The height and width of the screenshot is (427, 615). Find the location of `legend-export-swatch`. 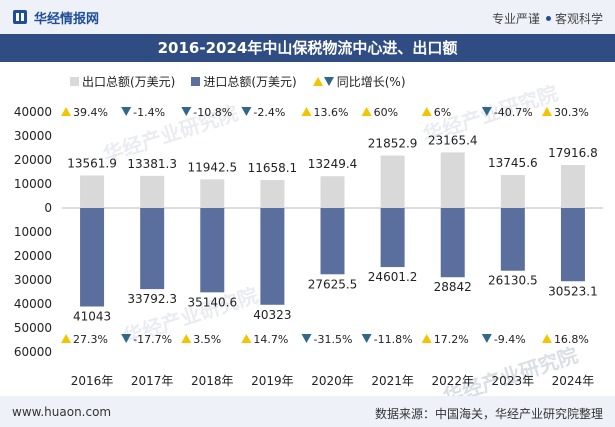

legend-export-swatch is located at coordinates (74, 81).